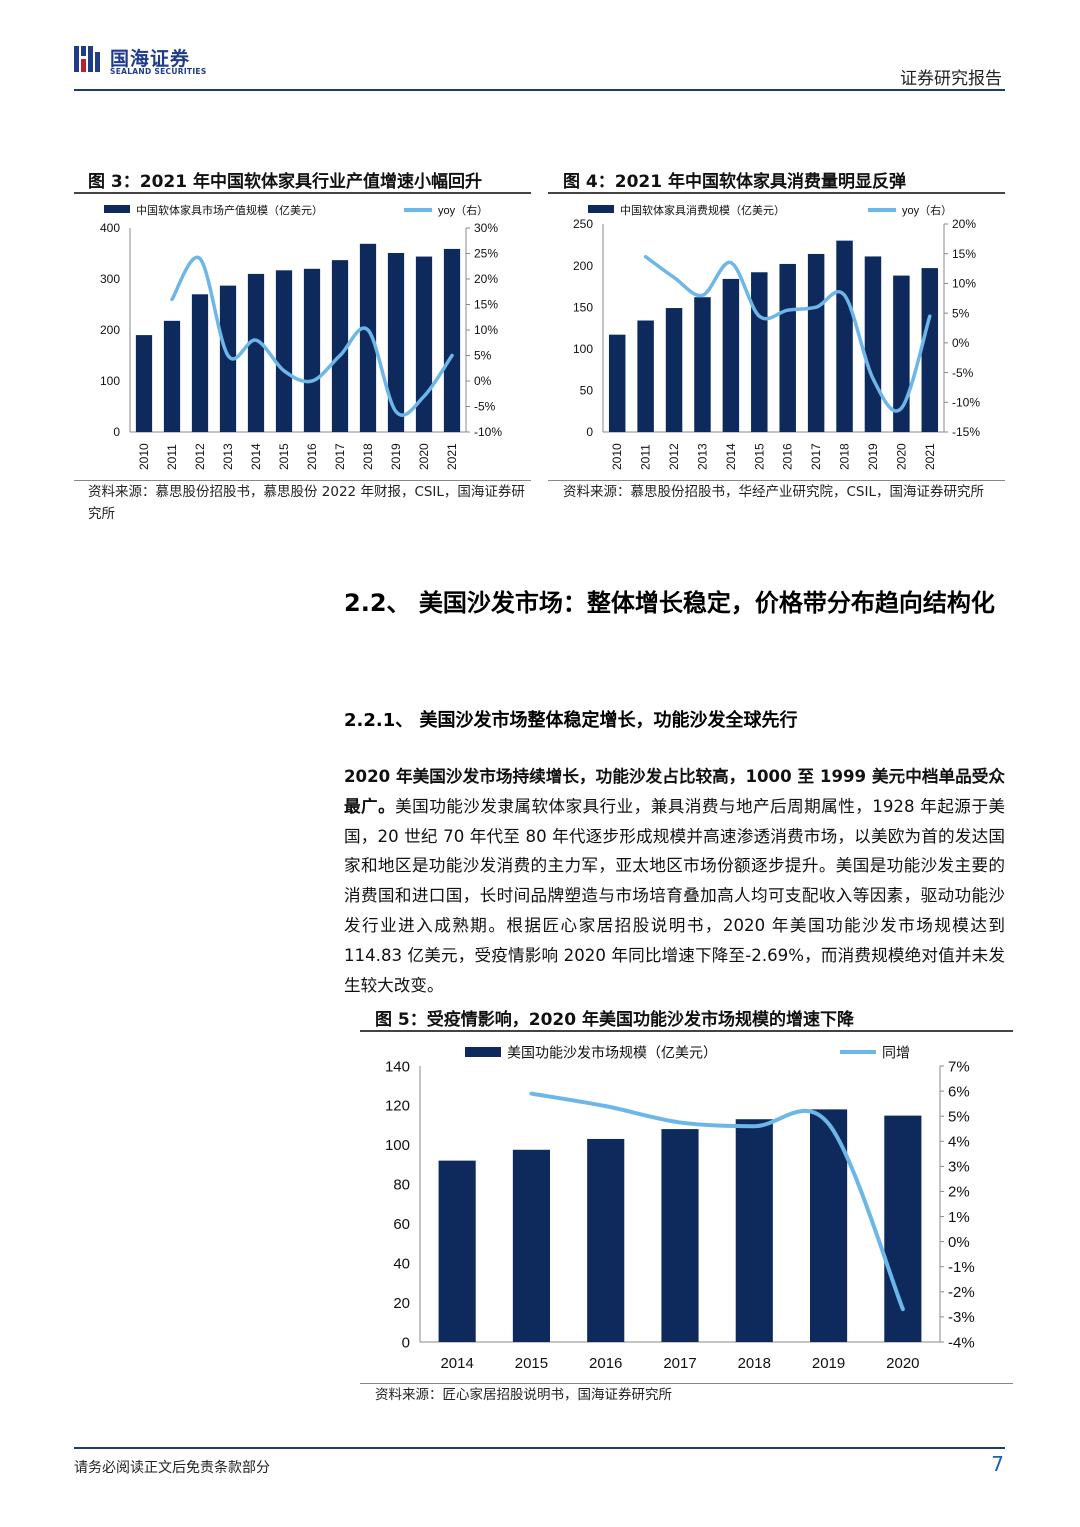  I want to click on section-heading: 2.2、 美国沙发市场：整体增长稳定，价格带分布趋向结构化, so click(674, 603).